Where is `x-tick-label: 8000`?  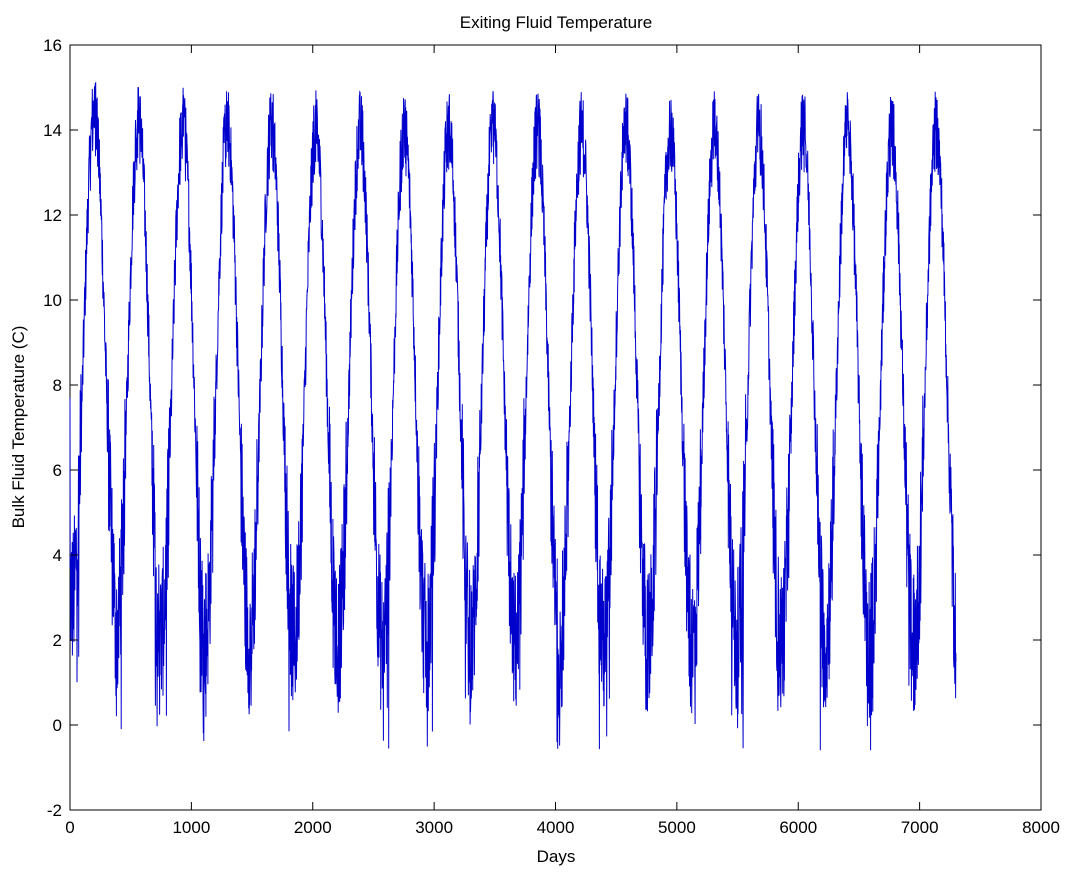 x-tick-label: 8000 is located at coordinates (1041, 827).